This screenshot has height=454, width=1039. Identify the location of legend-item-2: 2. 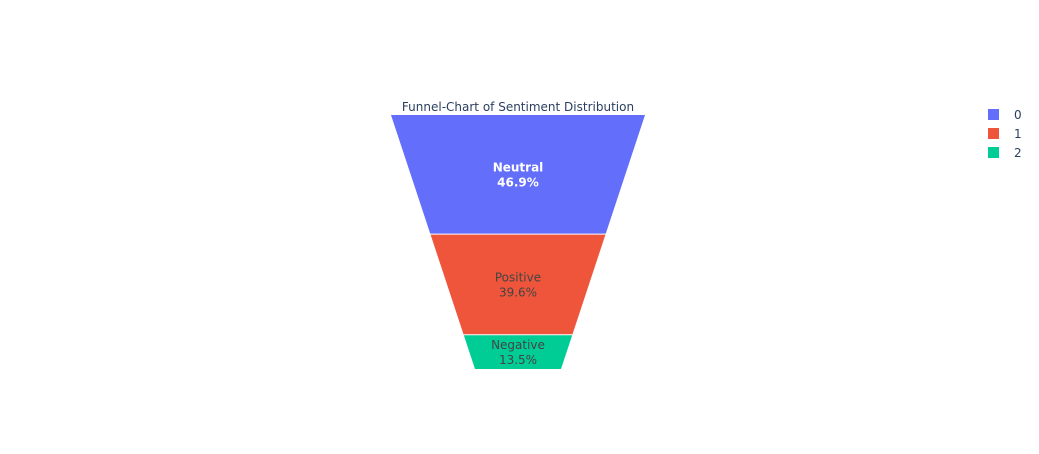
(1005, 153).